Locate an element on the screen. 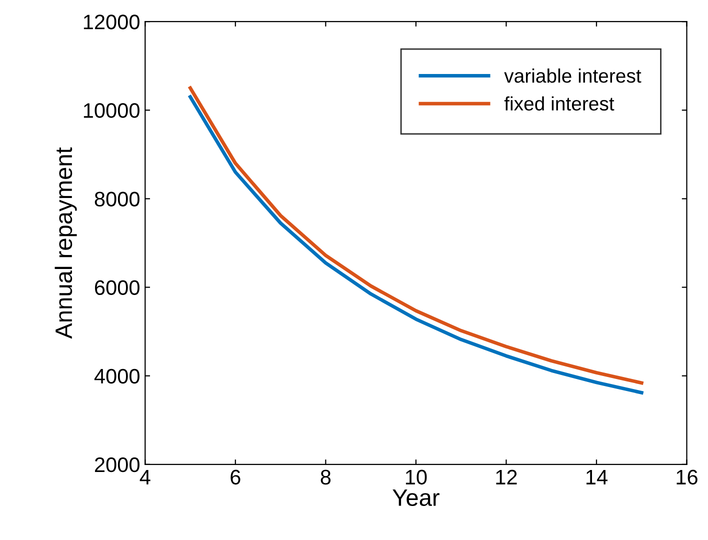 This screenshot has width=708, height=540. legend-label: fixed interest is located at coordinates (559, 103).